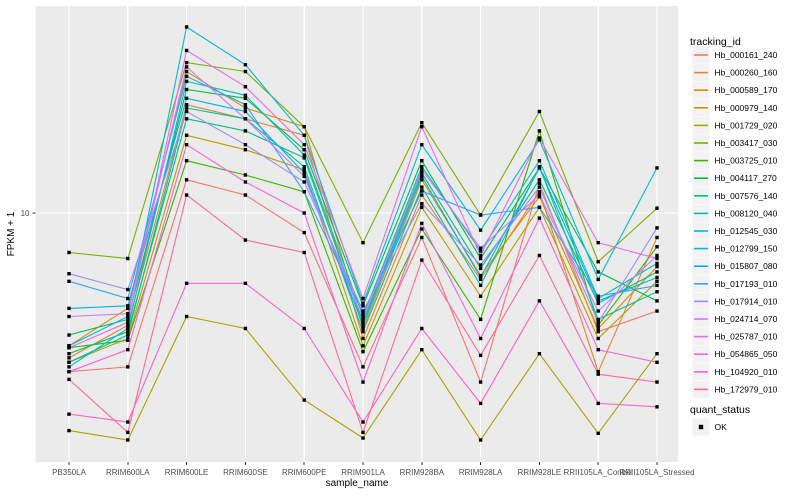  I want to click on legend-item-label: Hb_000589_170, so click(746, 90).